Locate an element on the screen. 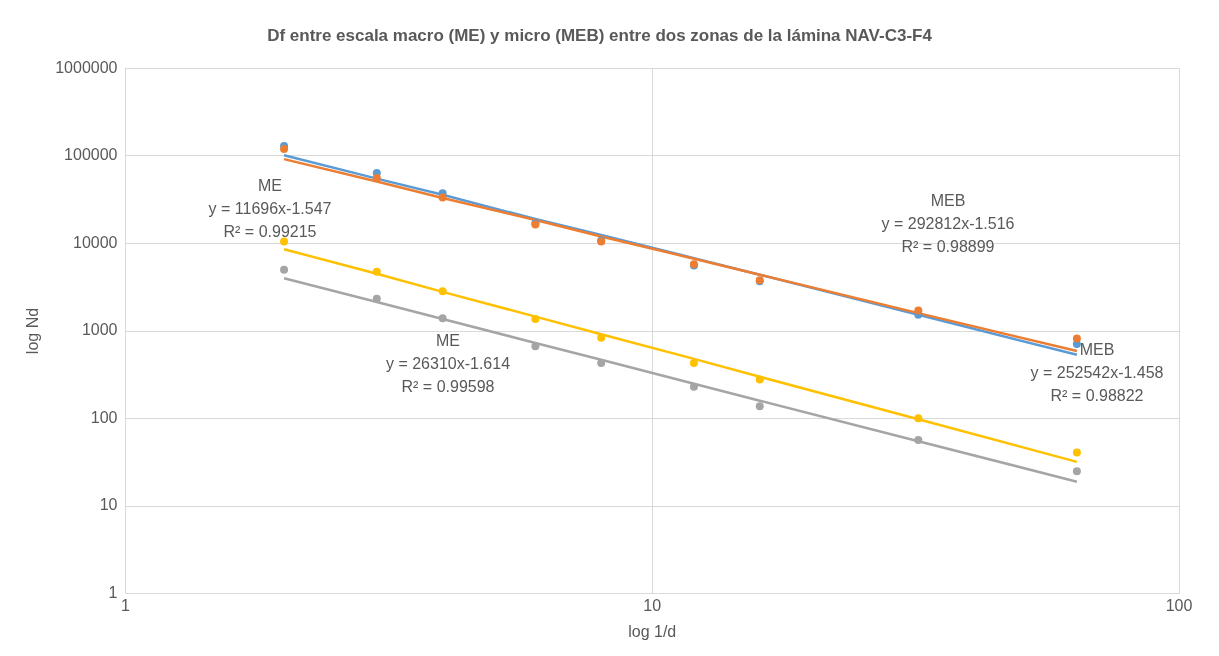  annotation: MEB y = 292812x-1.516 R² = 0.98899 is located at coordinates (948, 224).